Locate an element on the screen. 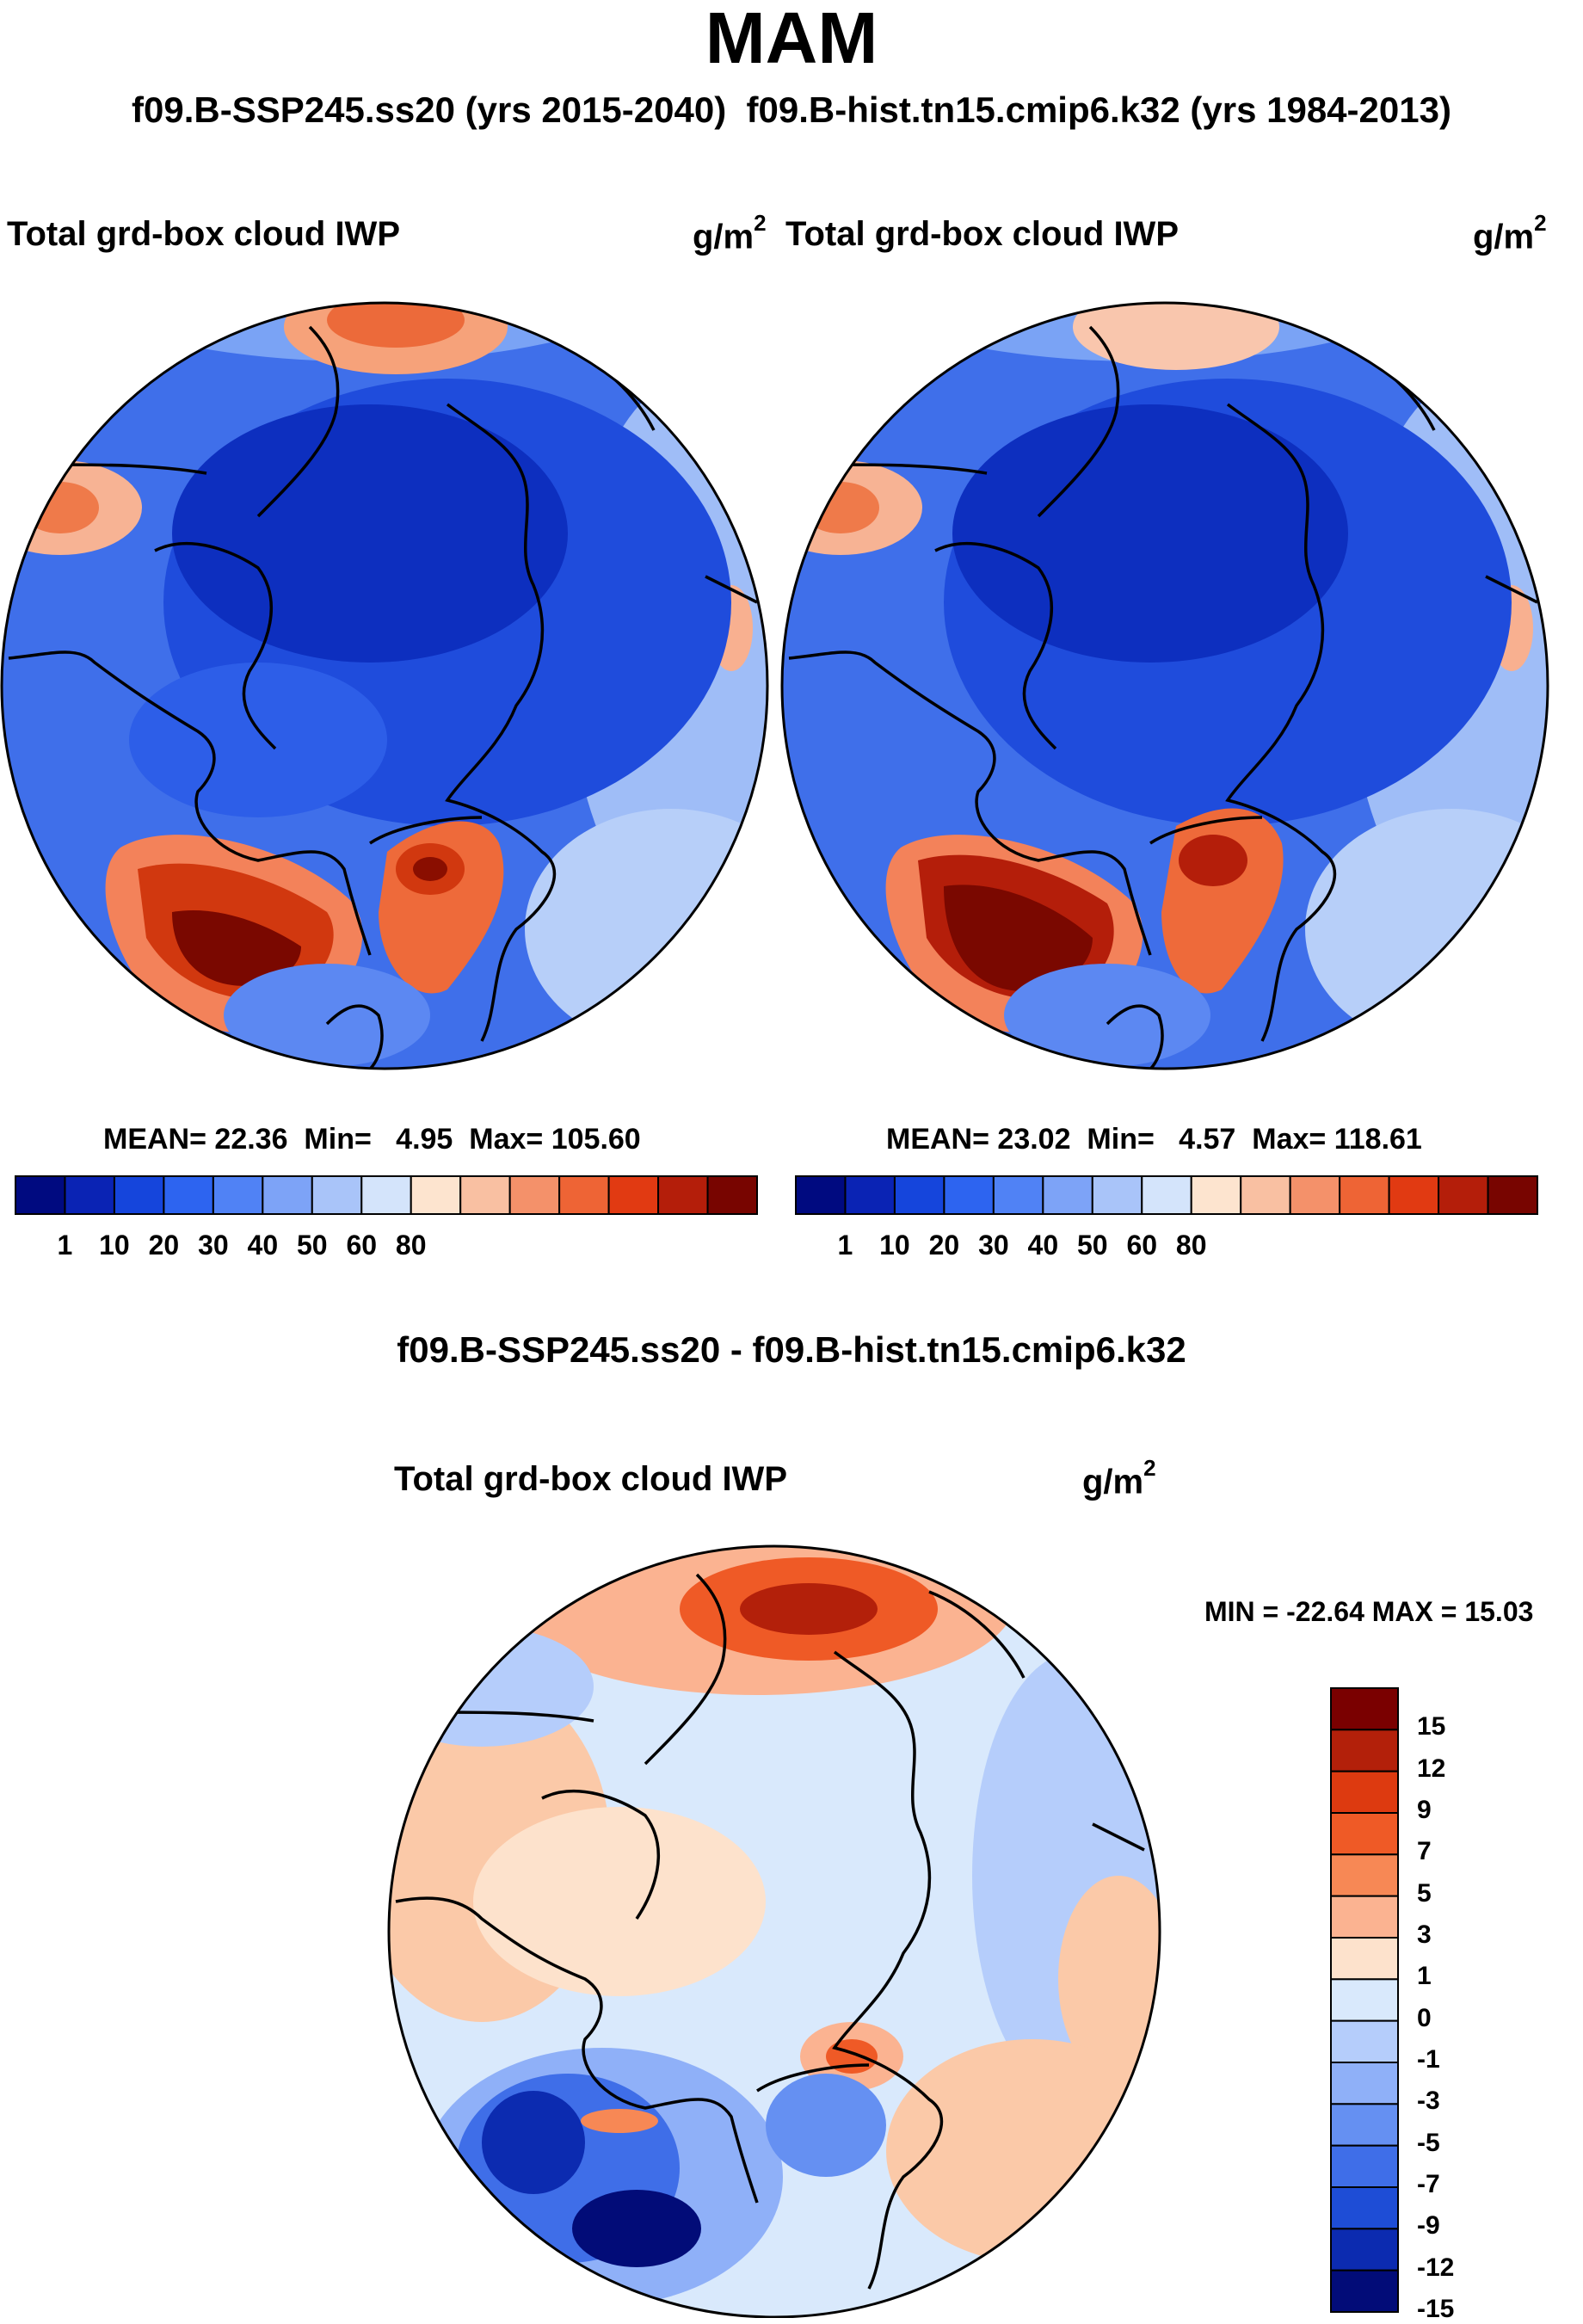 This screenshot has height=2324, width=1583. colorbar-difference-tick-label: 3 is located at coordinates (1424, 1934).